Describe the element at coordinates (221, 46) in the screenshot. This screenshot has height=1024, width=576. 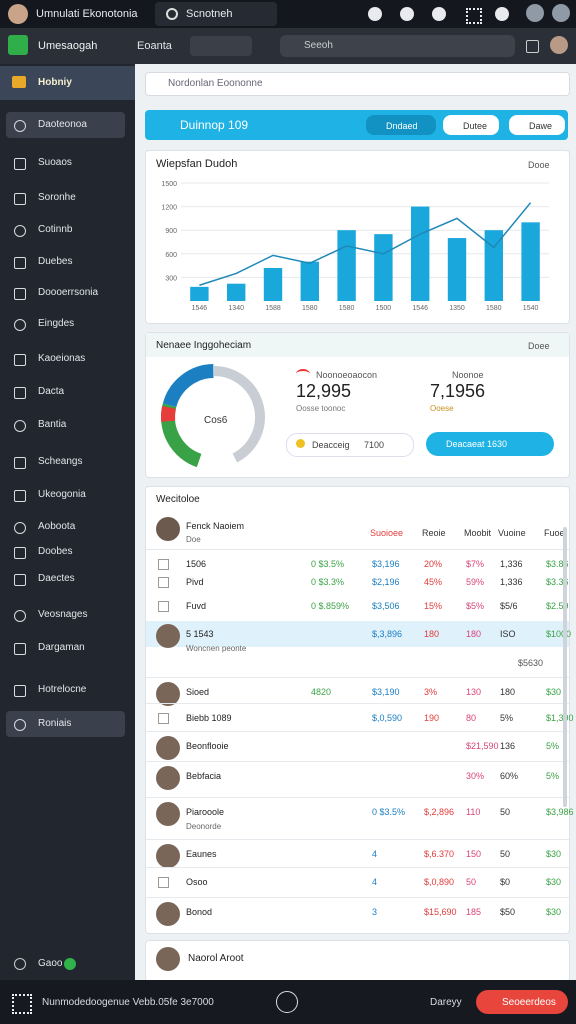
I see `dropdown` at that location.